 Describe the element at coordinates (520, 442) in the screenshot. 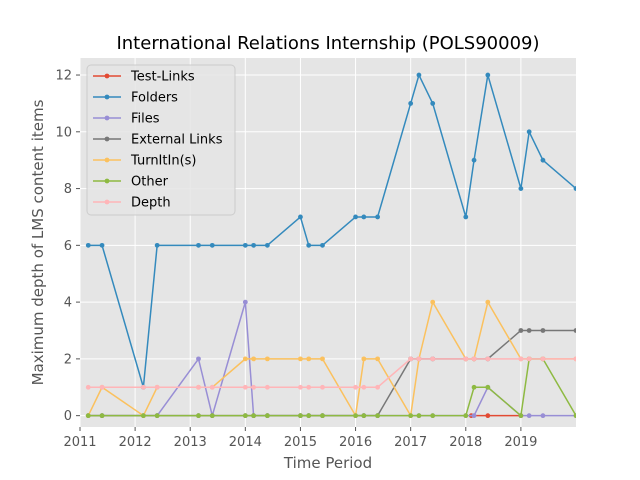

I see `x-tick-label: 2019` at that location.